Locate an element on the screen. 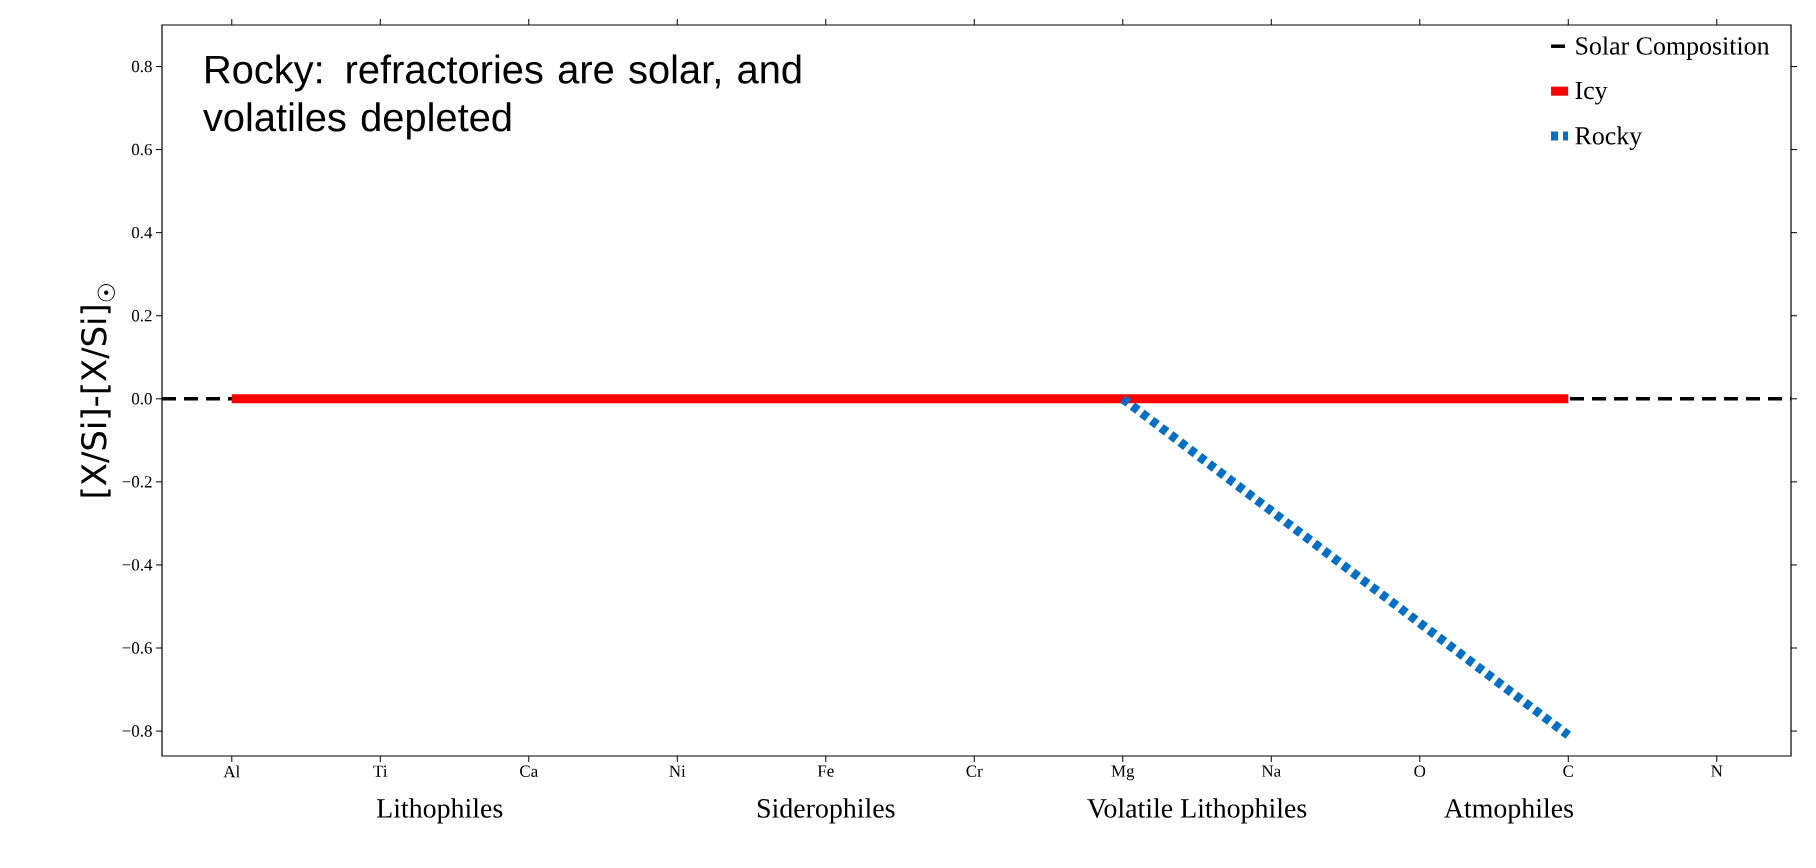  y-tick-label: −0.6 is located at coordinates (137, 648).